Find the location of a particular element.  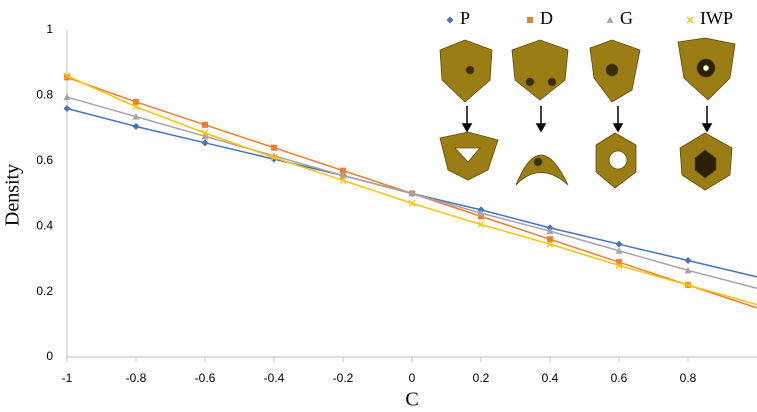

x-tick-label: -0.8 is located at coordinates (136, 378).